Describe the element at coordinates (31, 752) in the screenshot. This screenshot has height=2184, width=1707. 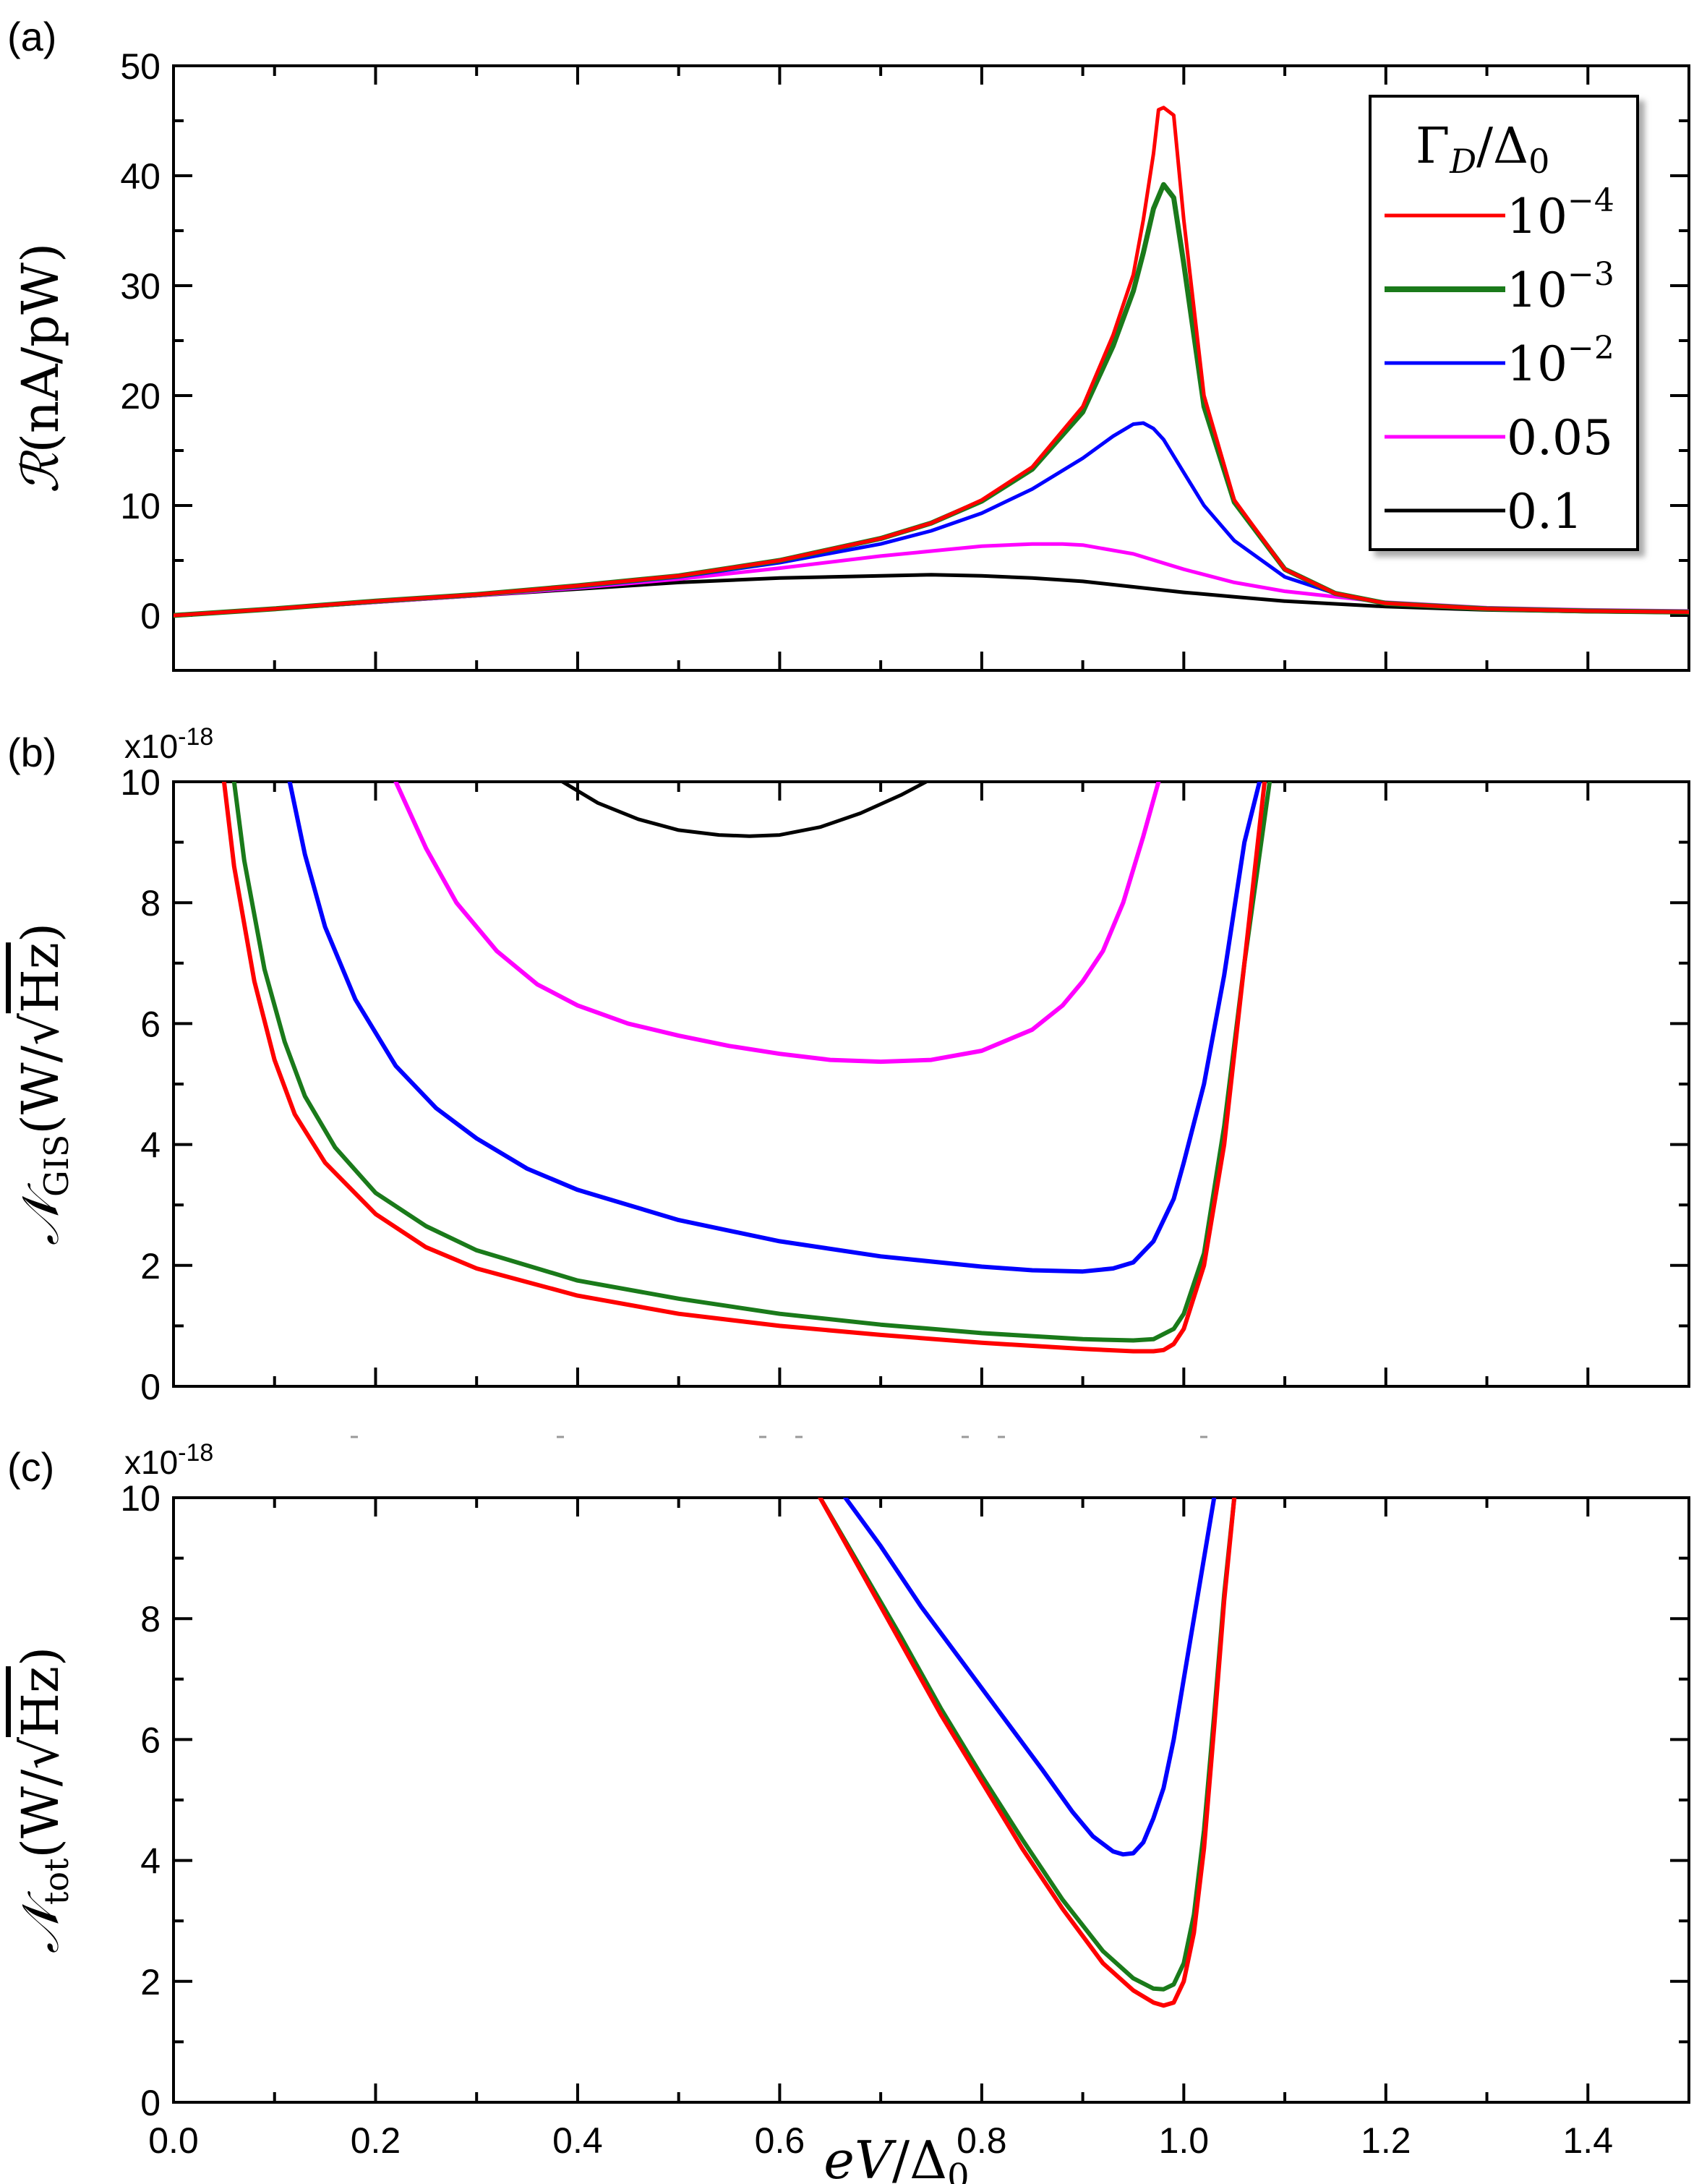
I see `panel-b-letter: (b)` at that location.